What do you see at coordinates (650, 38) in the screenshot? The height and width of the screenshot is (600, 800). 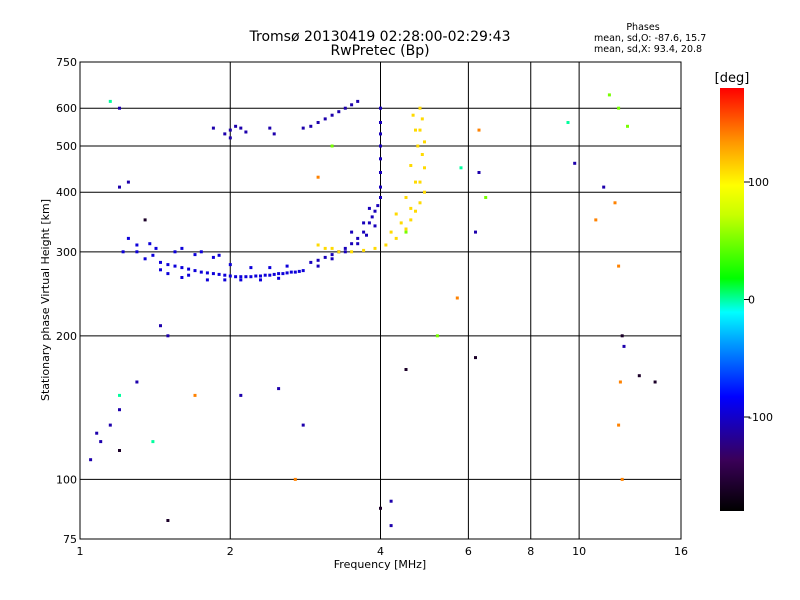 I see `stats-o-line: mean, sd,O: -87.6, 15.7` at bounding box center [650, 38].